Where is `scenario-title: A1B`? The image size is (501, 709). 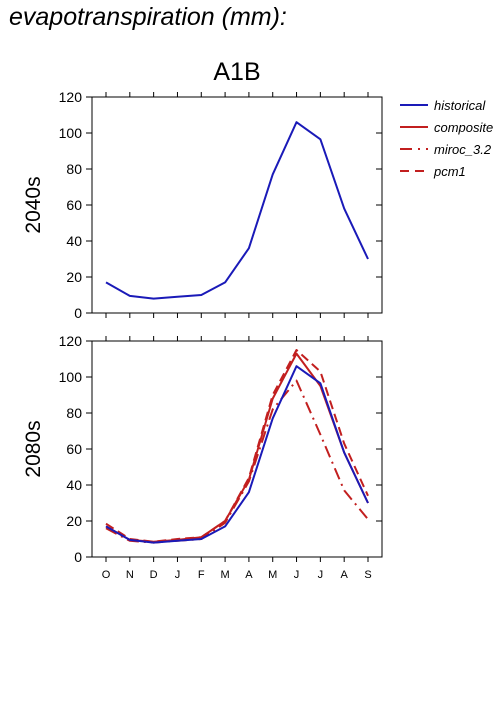 scenario-title: A1B is located at coordinates (236, 72).